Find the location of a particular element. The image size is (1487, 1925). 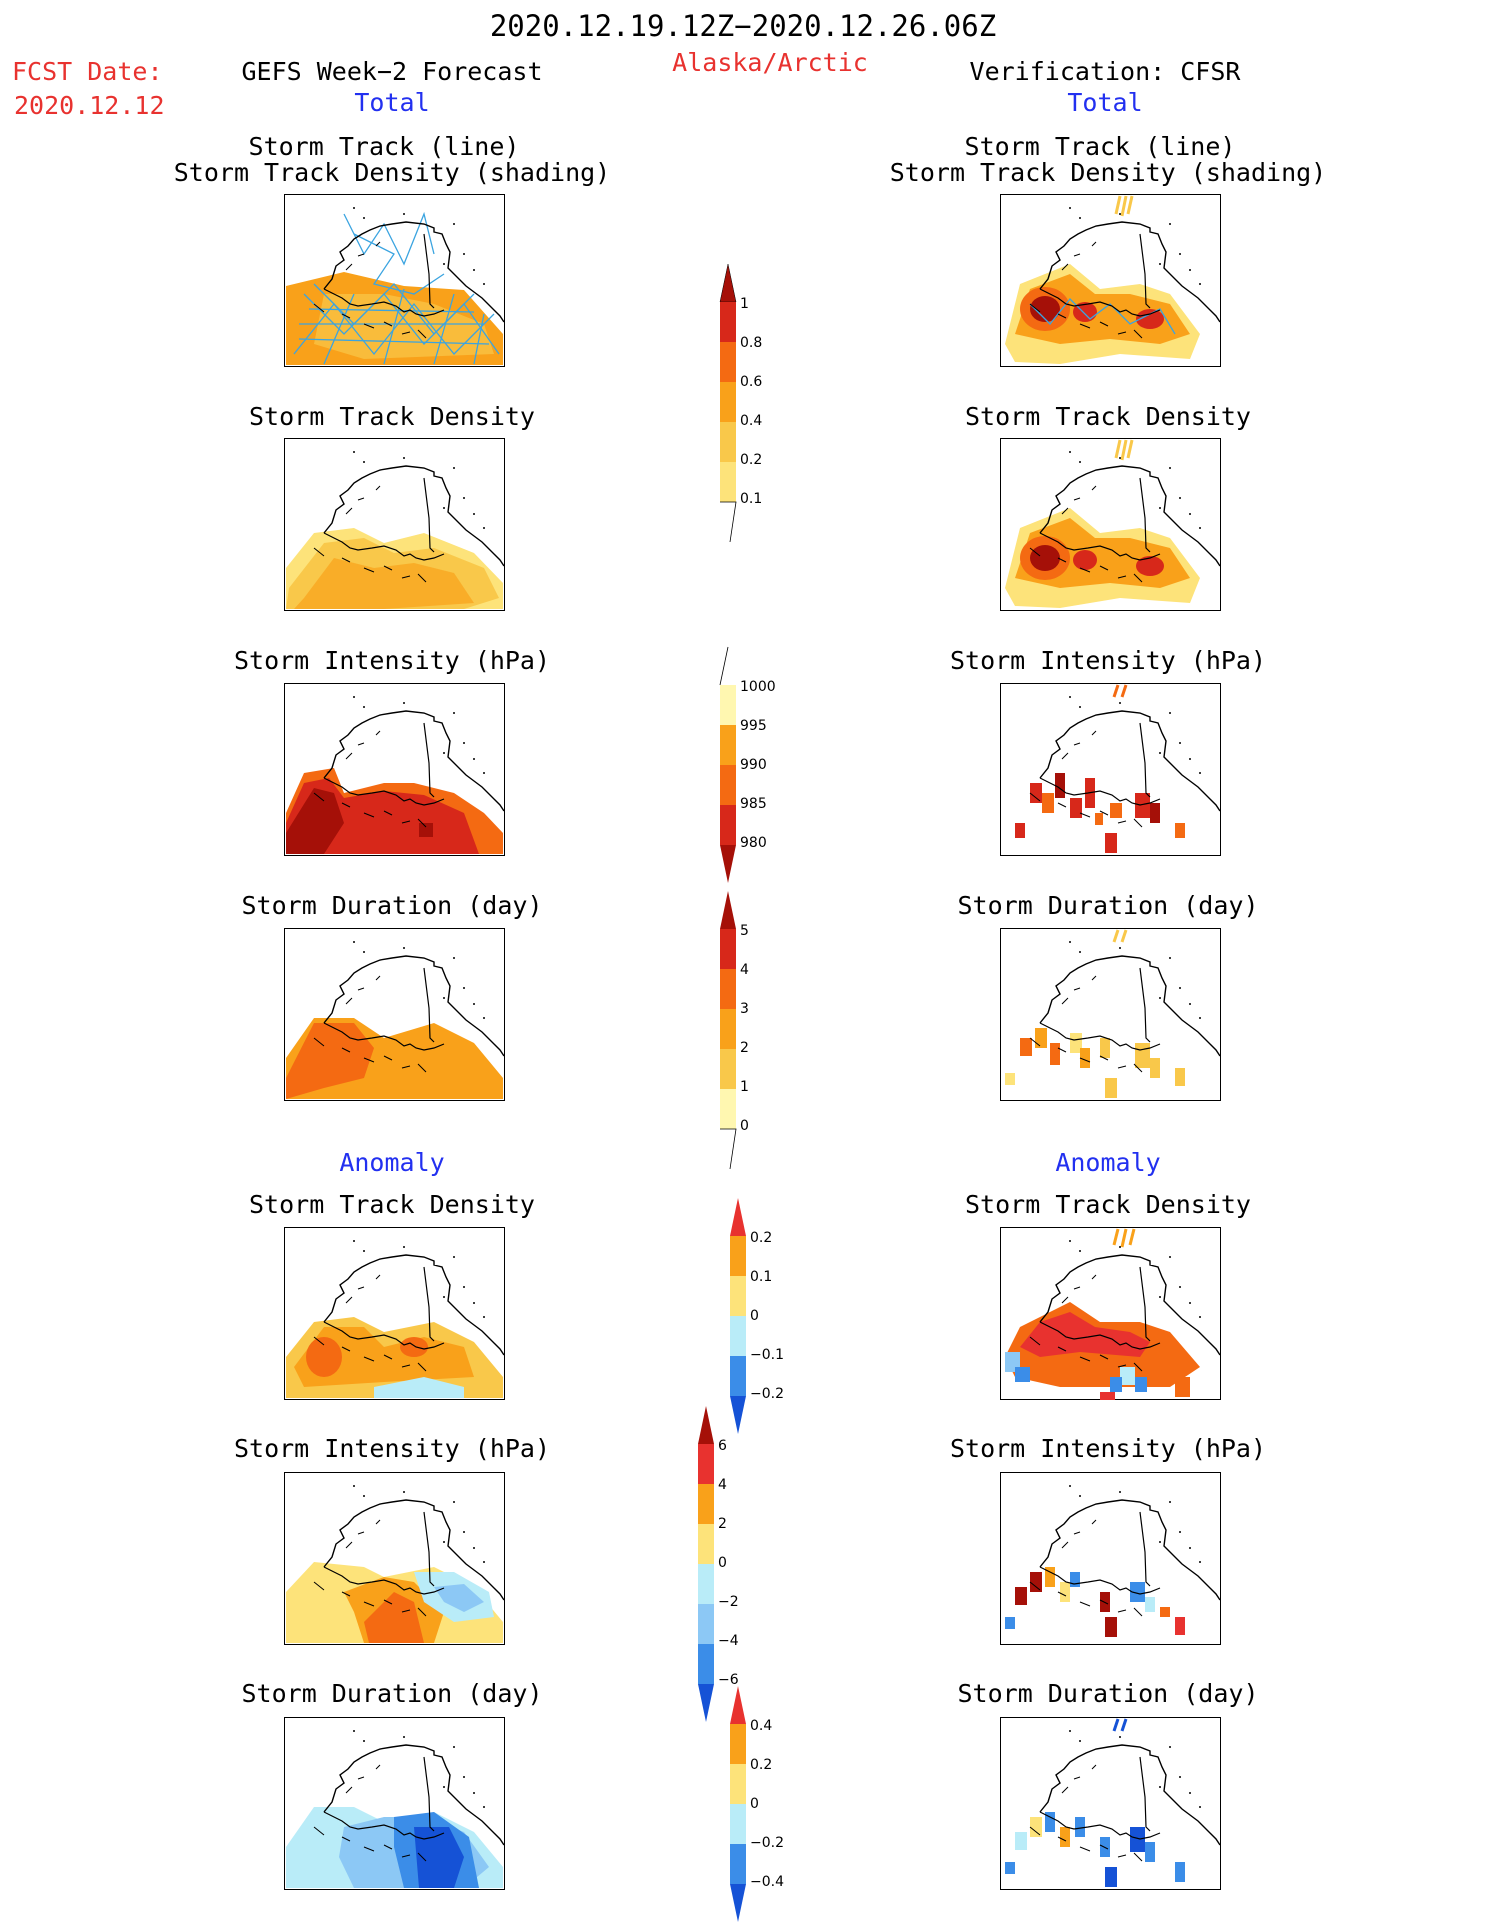

density-anomaly-colorbar: 0.2 0.1 0 −0.1 −0.2 is located at coordinates (757, 1316).